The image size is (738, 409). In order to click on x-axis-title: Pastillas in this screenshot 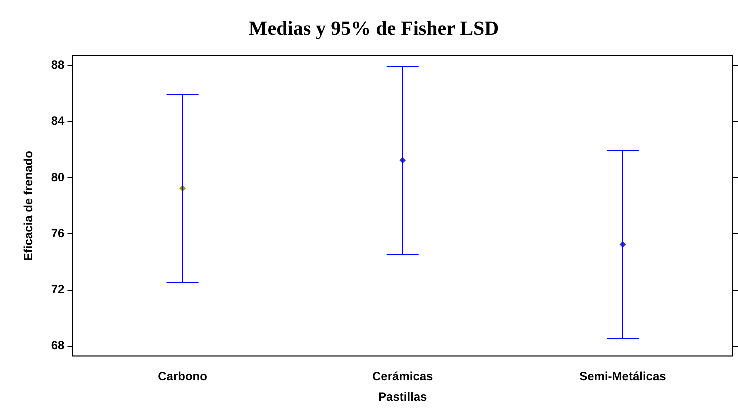, I will do `click(403, 397)`.